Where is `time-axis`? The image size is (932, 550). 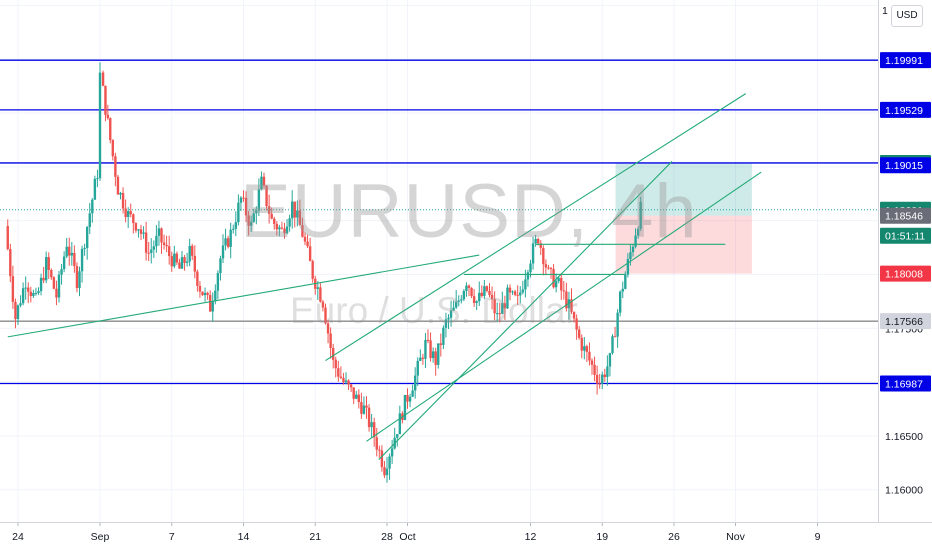 time-axis is located at coordinates (466, 536).